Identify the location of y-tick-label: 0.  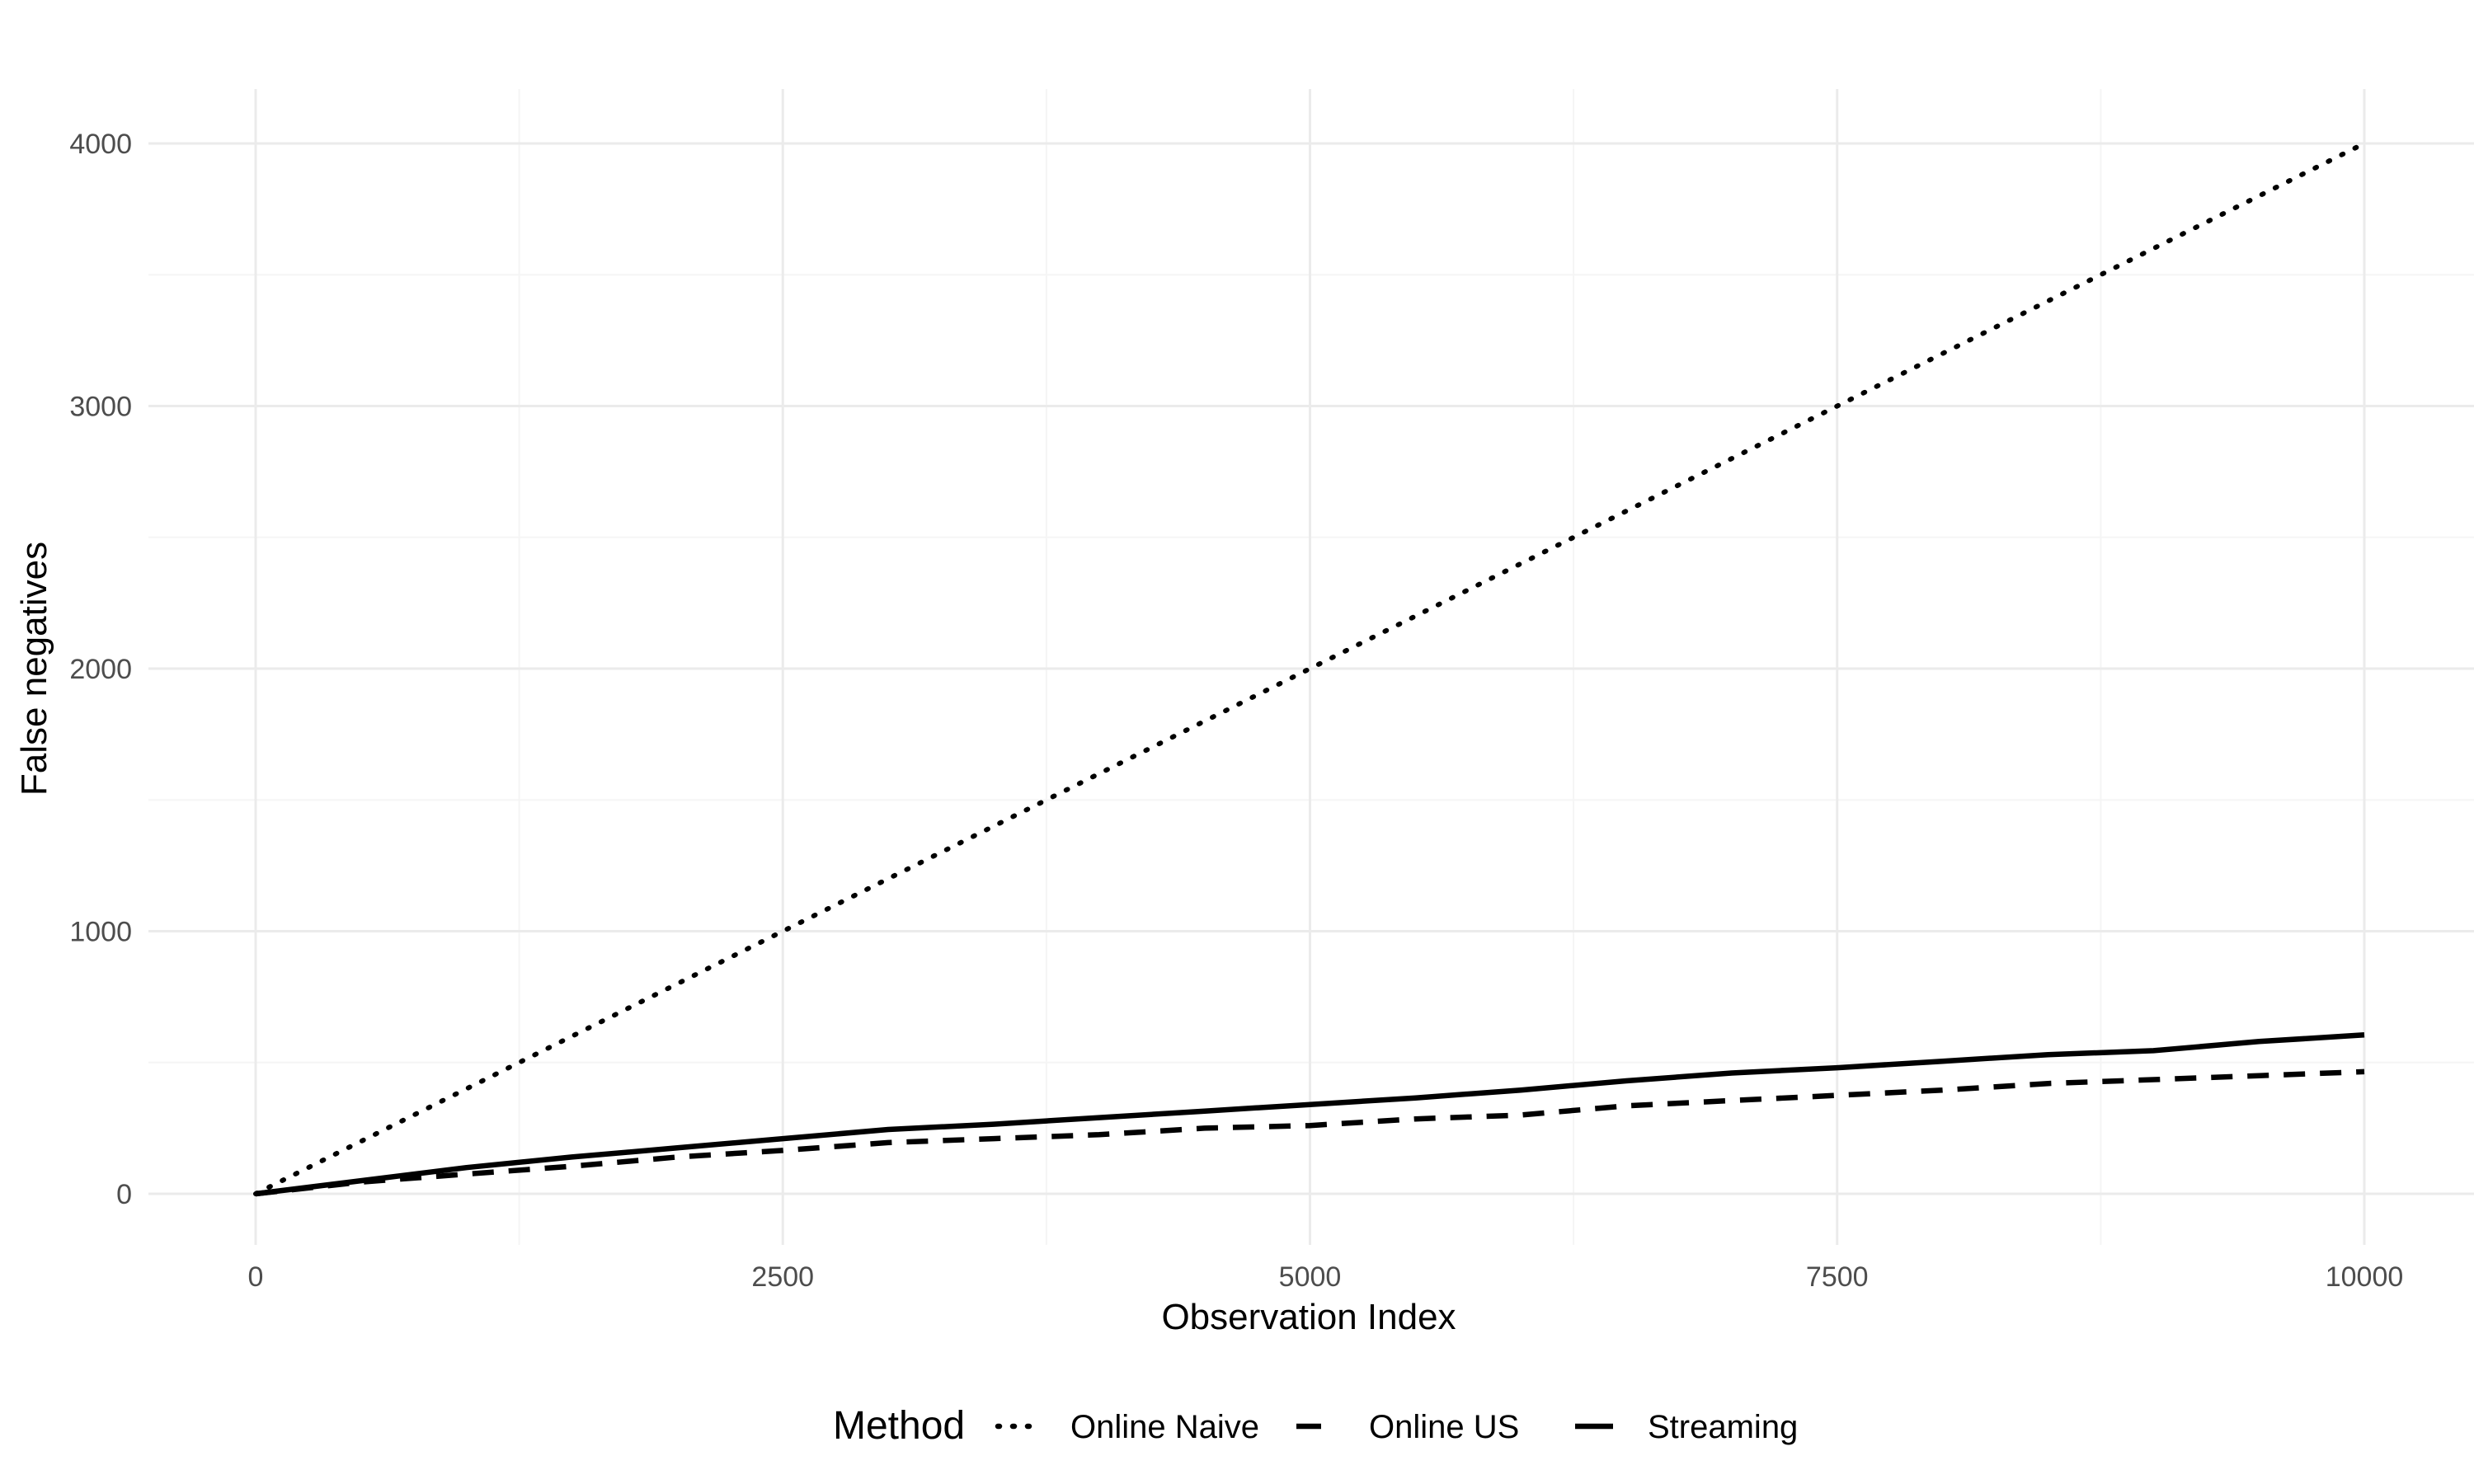
(124, 1194).